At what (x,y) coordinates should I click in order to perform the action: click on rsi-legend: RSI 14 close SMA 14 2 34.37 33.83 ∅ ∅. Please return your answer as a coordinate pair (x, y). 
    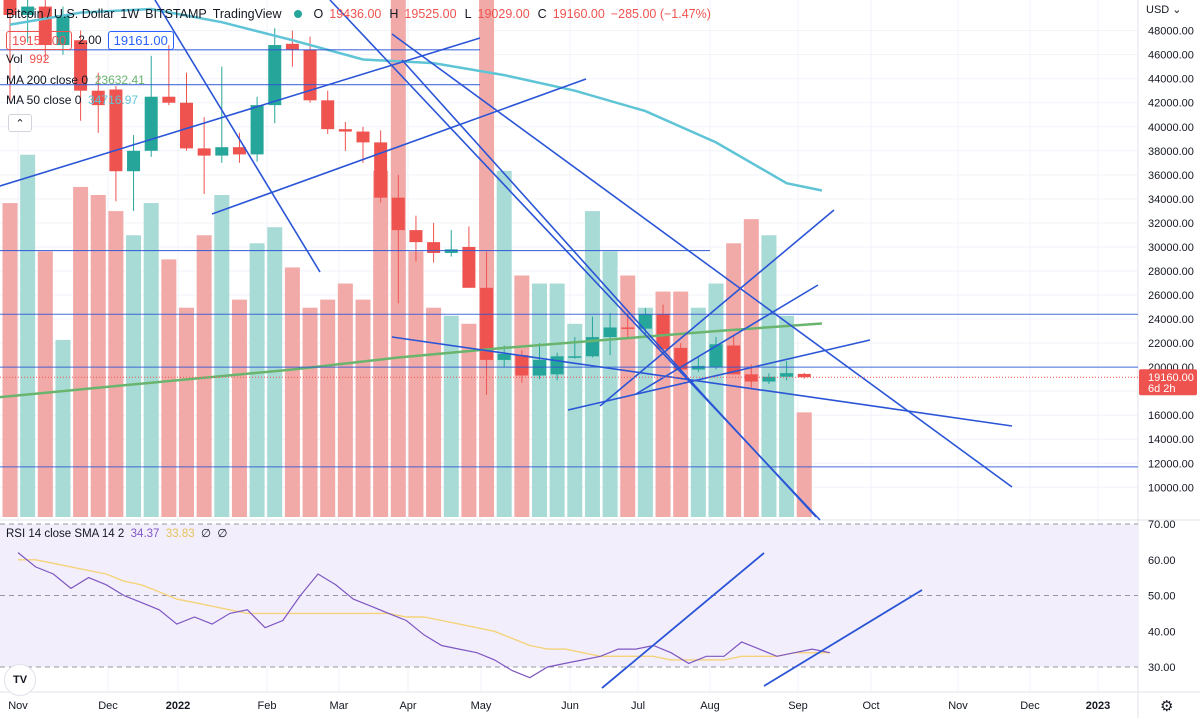
    Looking at the image, I should click on (116, 533).